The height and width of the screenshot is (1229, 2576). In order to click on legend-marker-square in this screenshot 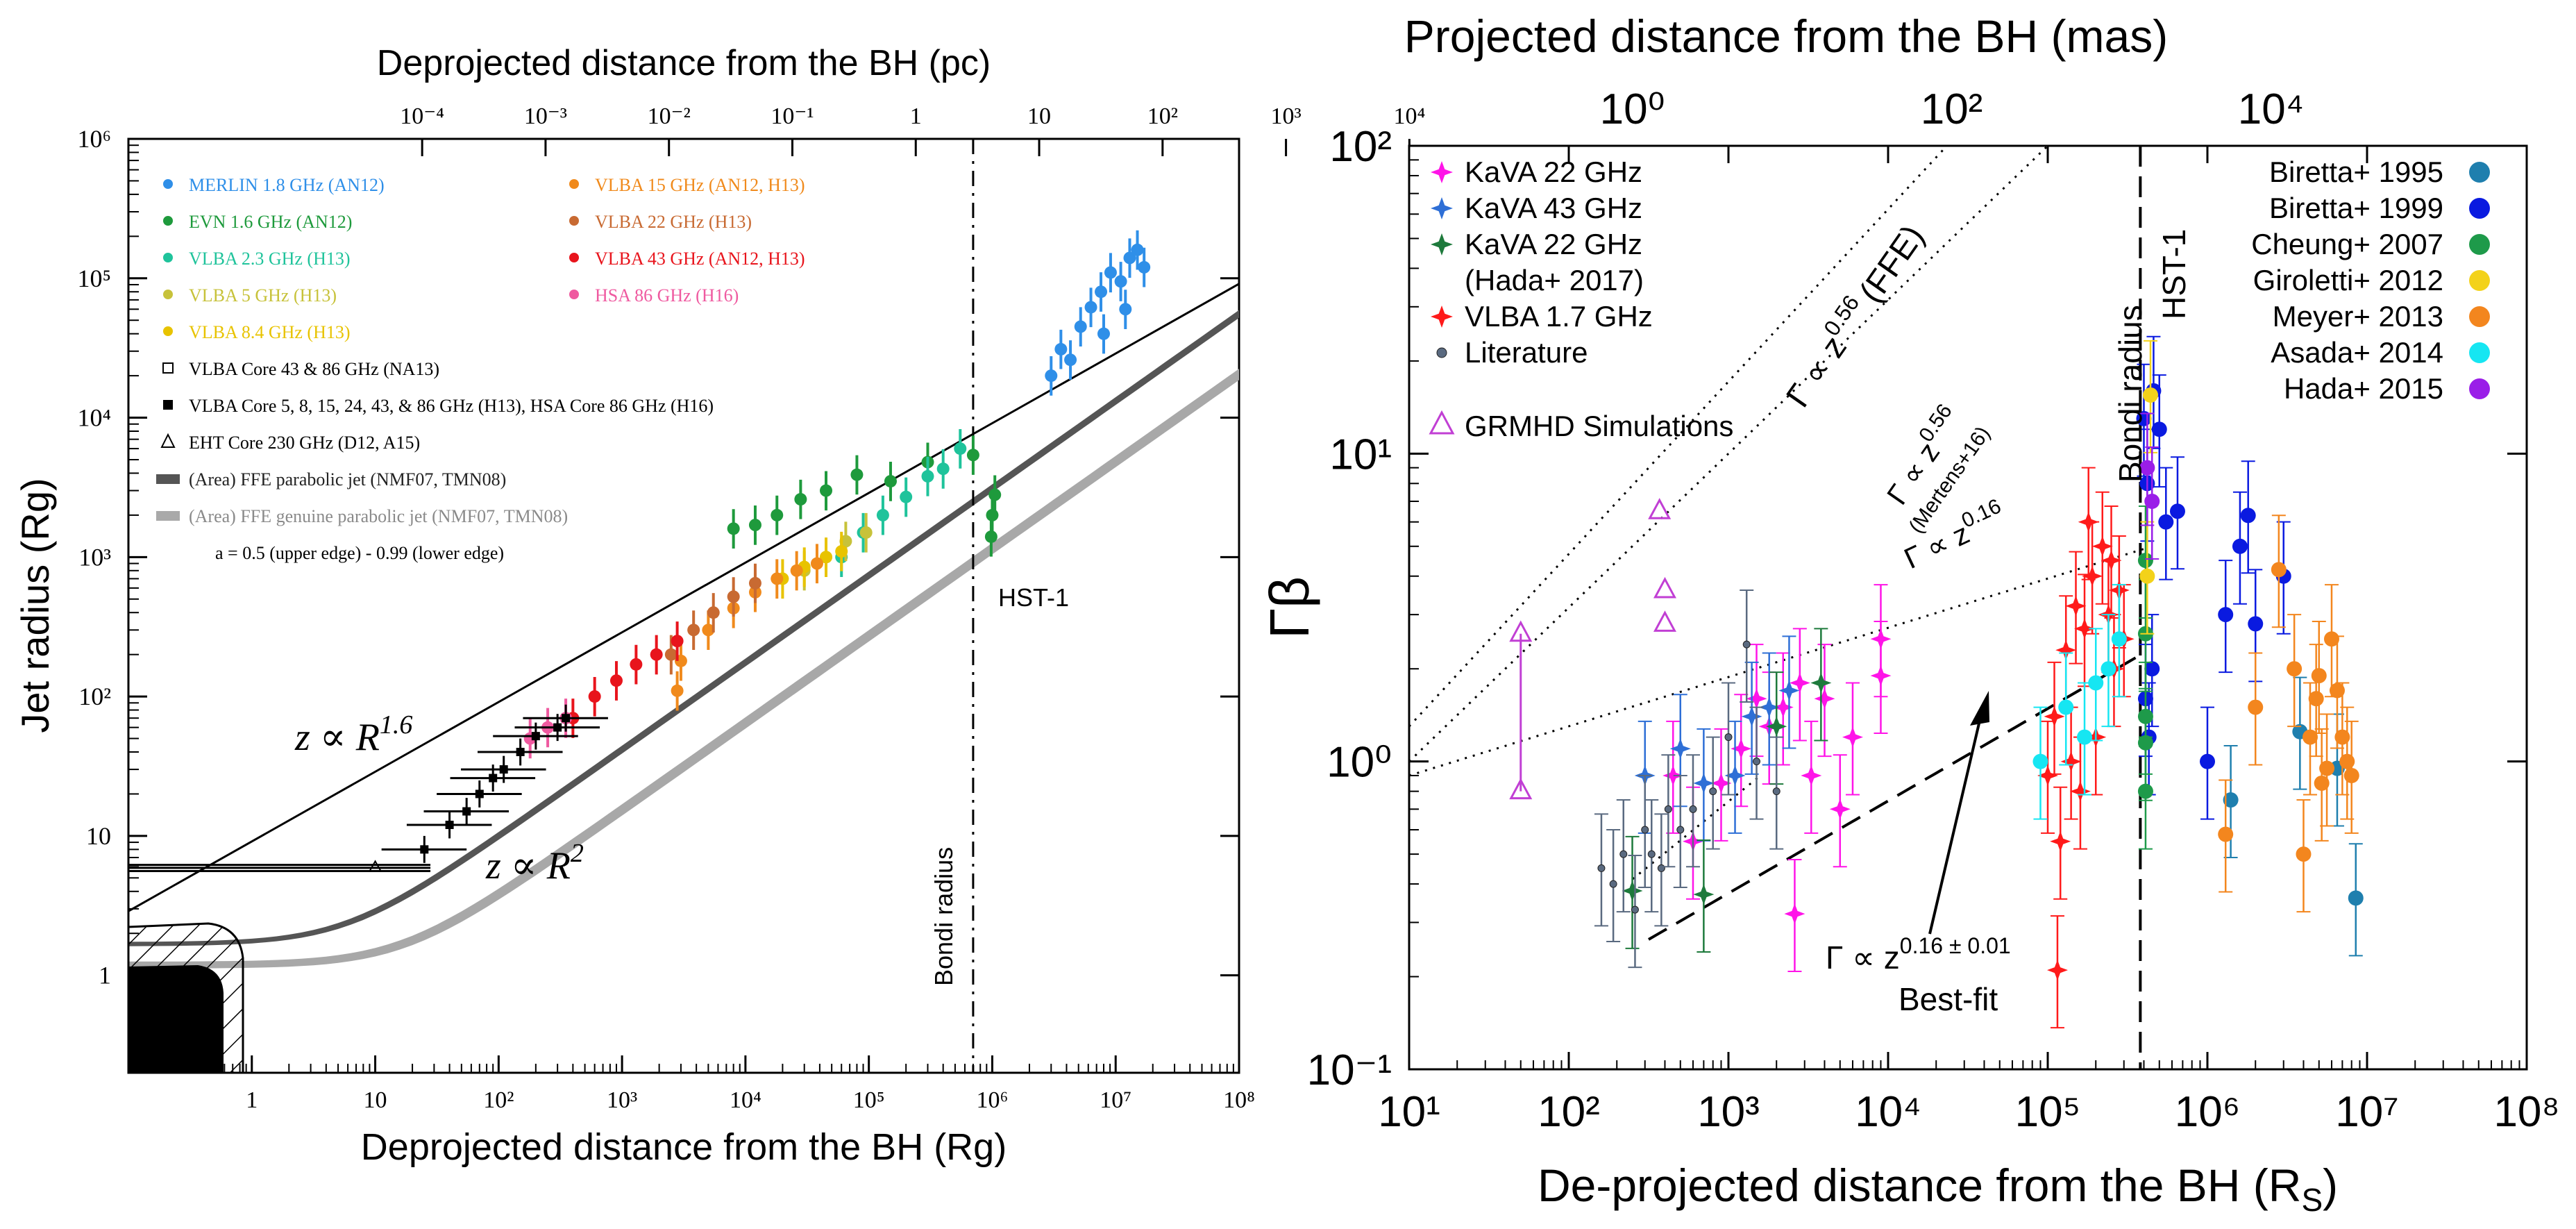, I will do `click(168, 405)`.